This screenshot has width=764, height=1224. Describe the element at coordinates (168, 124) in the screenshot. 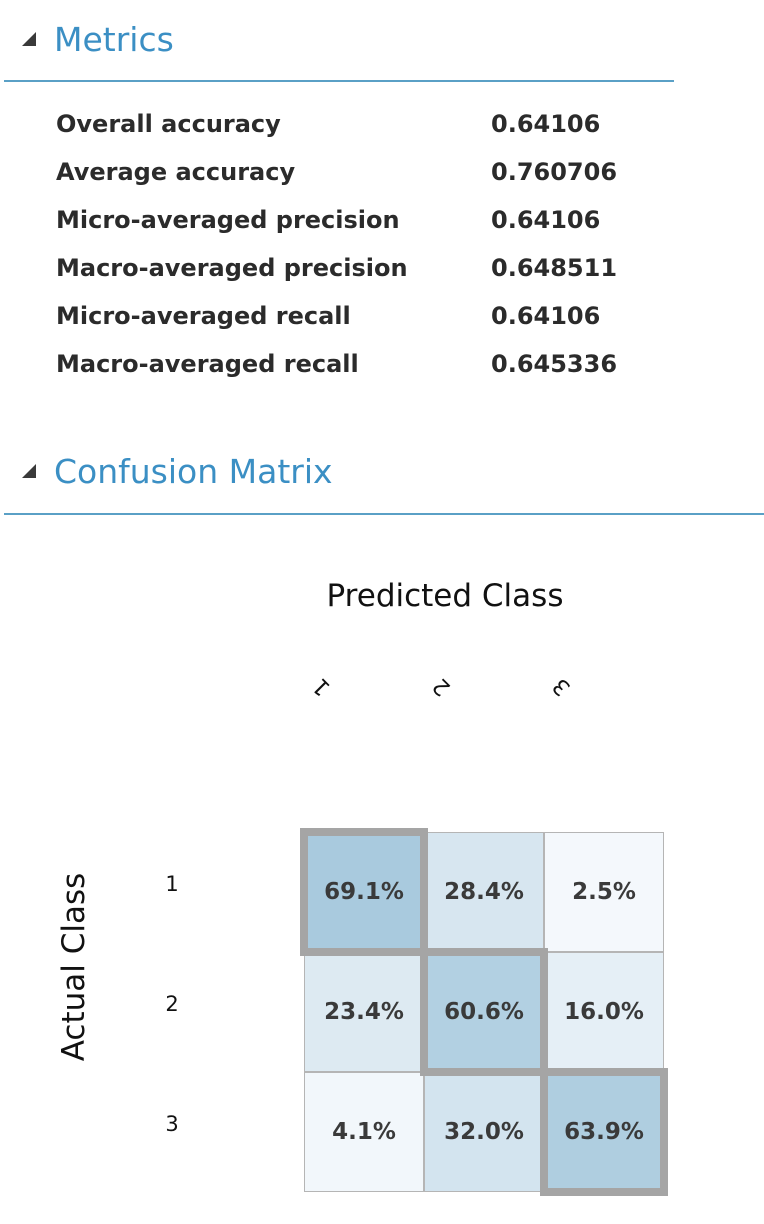

I see `metric-name: Overall accuracy` at that location.